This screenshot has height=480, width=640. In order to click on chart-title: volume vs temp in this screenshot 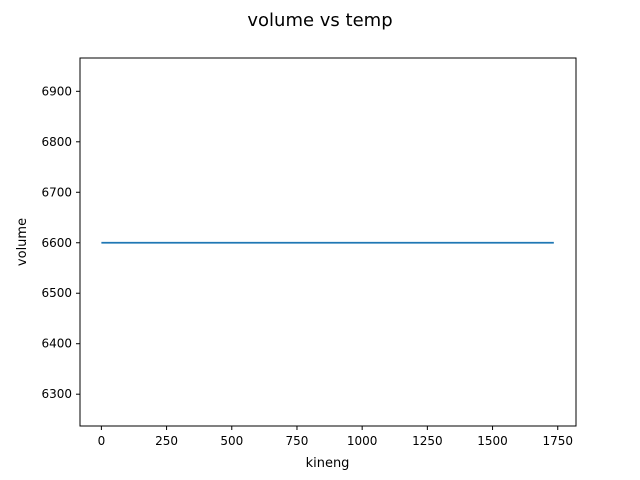, I will do `click(319, 20)`.